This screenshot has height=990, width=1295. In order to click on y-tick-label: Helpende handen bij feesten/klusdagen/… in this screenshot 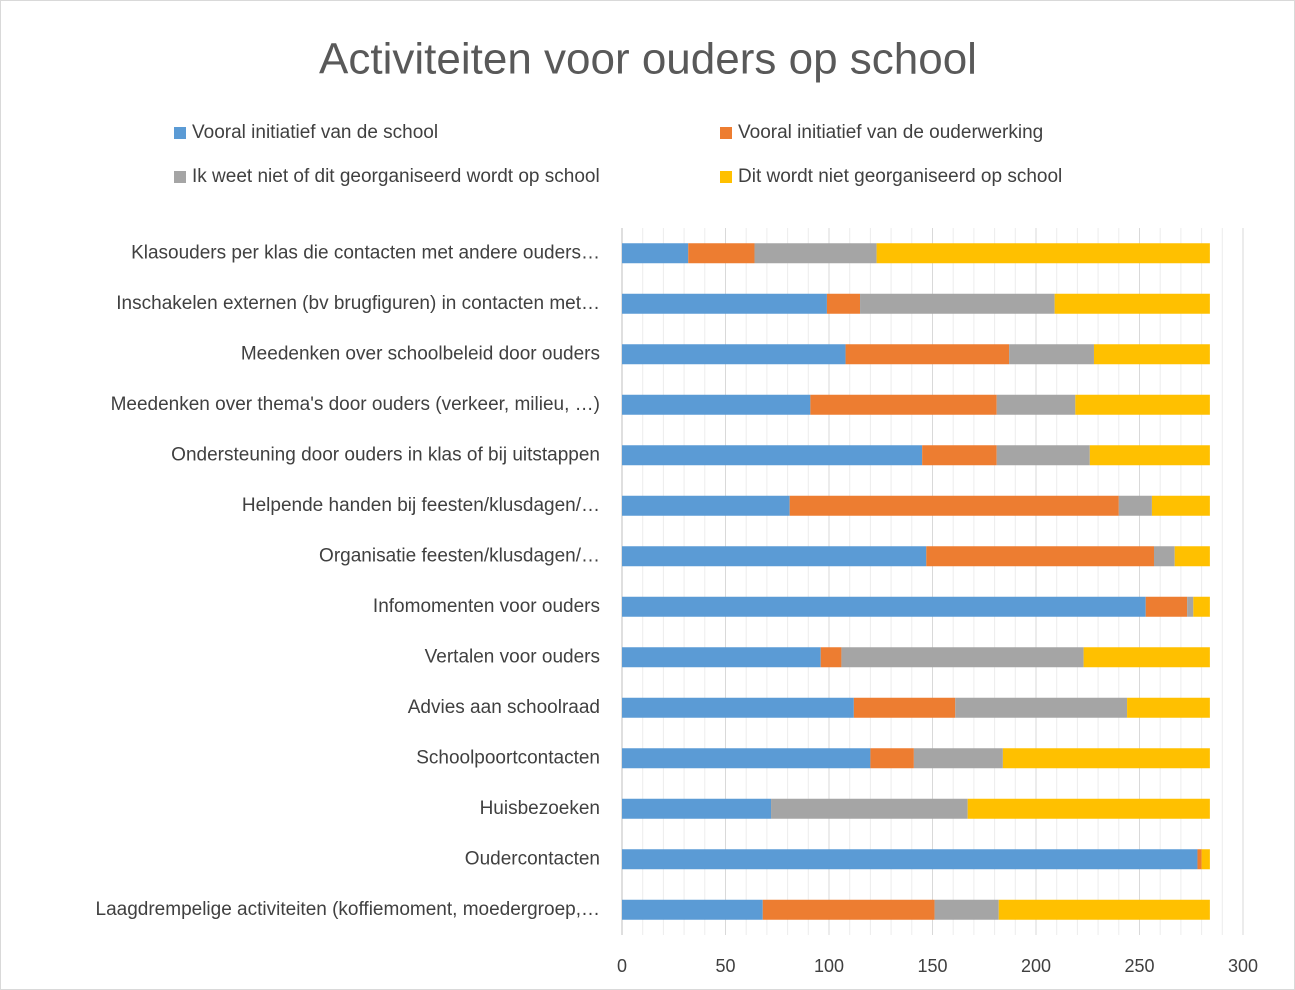, I will do `click(421, 505)`.